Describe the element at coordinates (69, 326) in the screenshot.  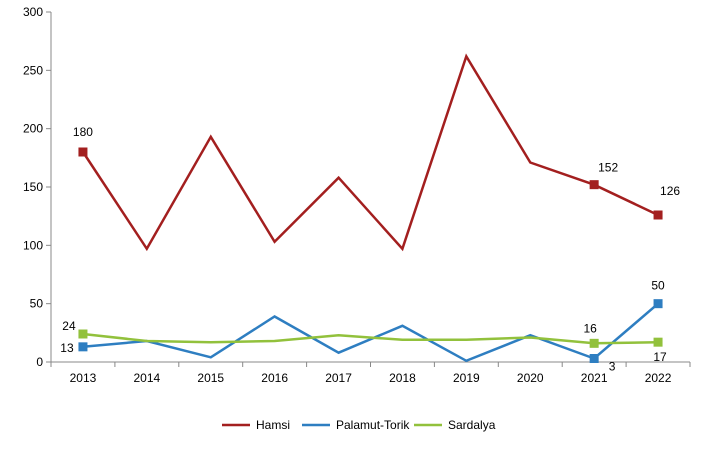
I see `data-label: 24` at that location.